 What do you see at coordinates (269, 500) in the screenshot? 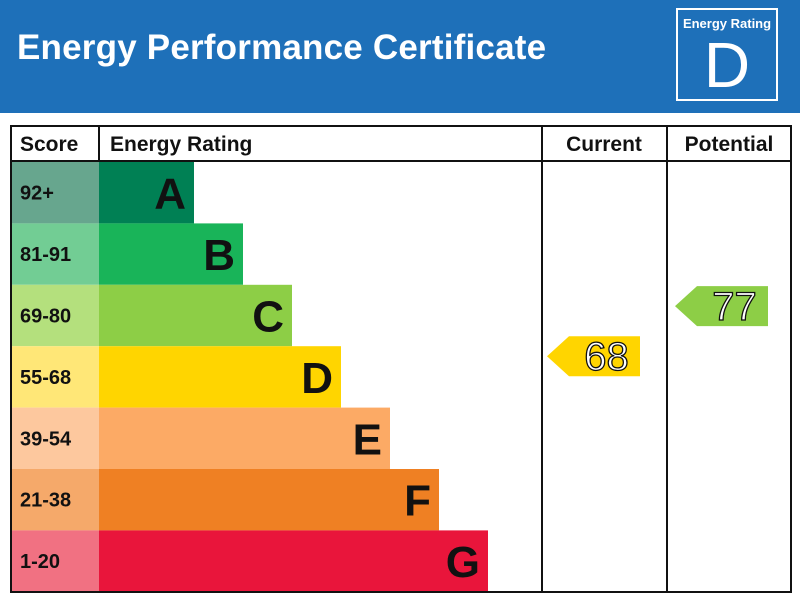
I see `band-bar-f` at bounding box center [269, 500].